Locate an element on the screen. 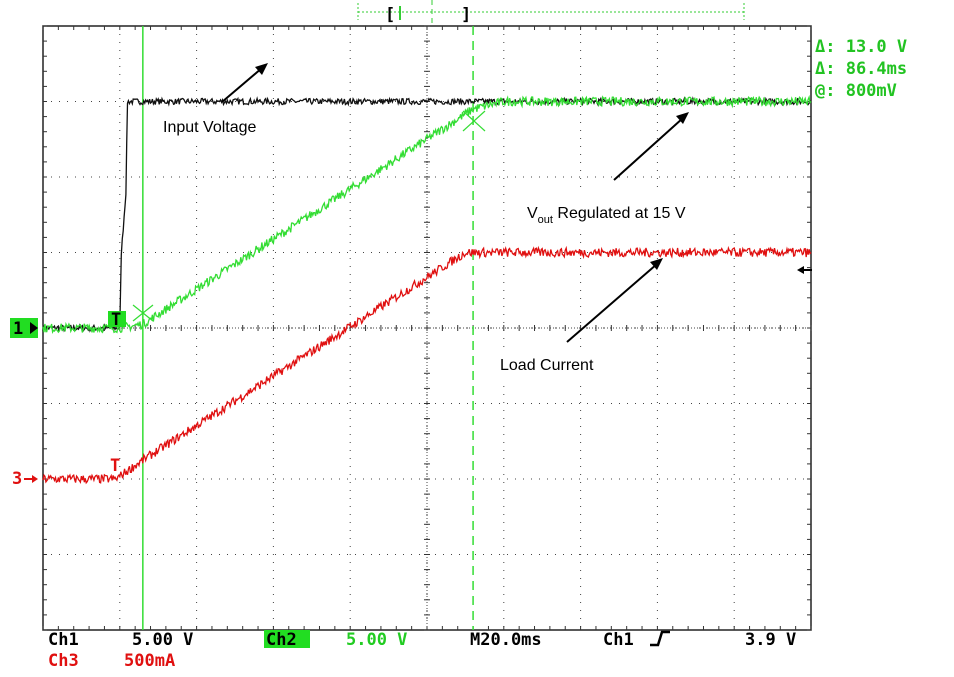 The image size is (954, 677). ch2-scale: 5.00 V is located at coordinates (376, 640).